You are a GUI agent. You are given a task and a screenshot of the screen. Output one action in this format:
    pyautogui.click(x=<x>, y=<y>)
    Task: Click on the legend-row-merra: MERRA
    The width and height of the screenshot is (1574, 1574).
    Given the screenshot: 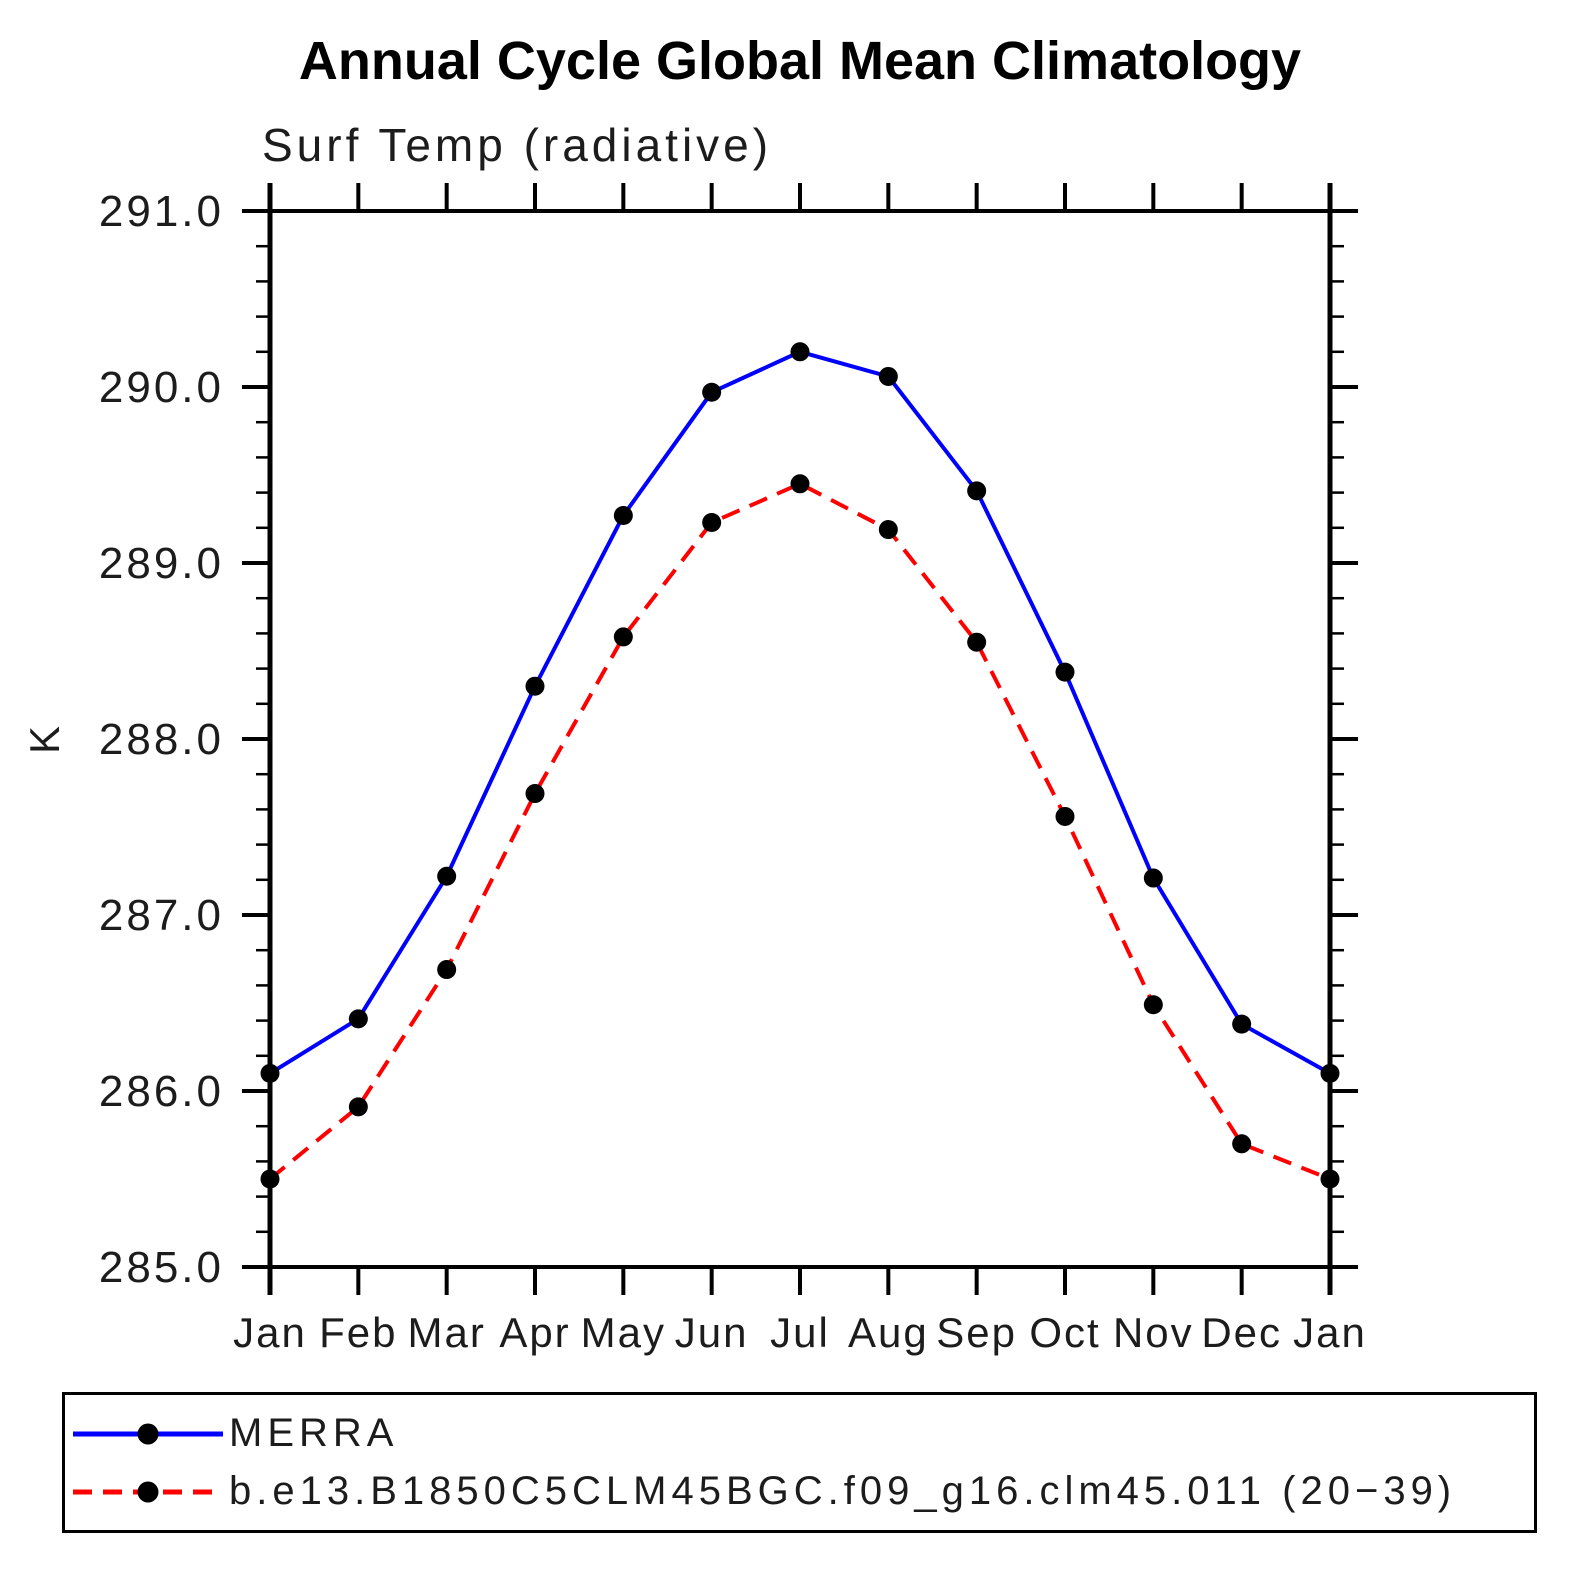 What is the action you would take?
    pyautogui.click(x=799, y=1434)
    